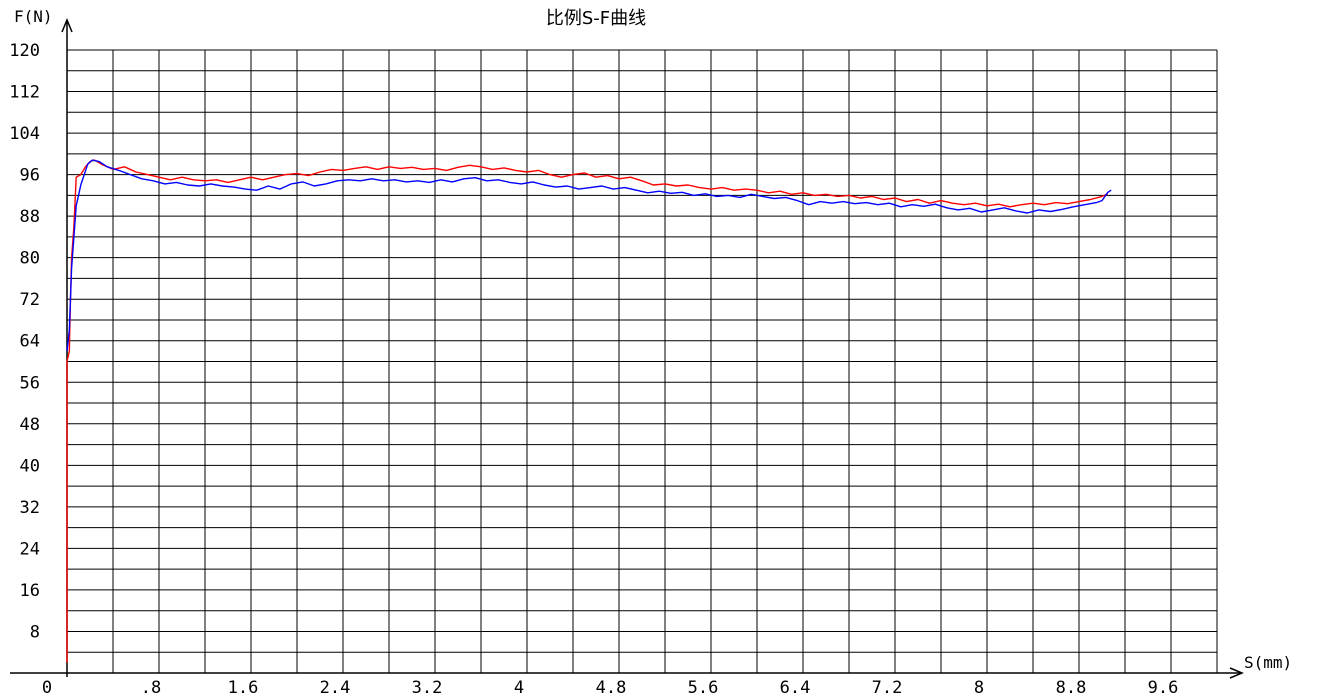  What do you see at coordinates (427, 687) in the screenshot?
I see `x-tick-label: 3.2` at bounding box center [427, 687].